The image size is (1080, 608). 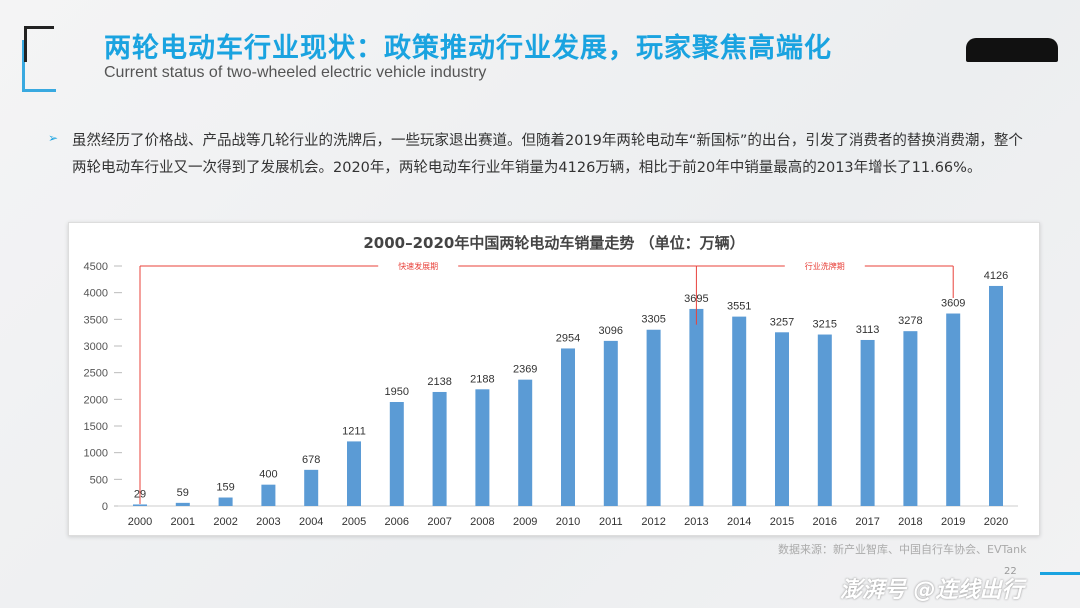 I want to click on y-tick-label: 2000, so click(x=96, y=400).